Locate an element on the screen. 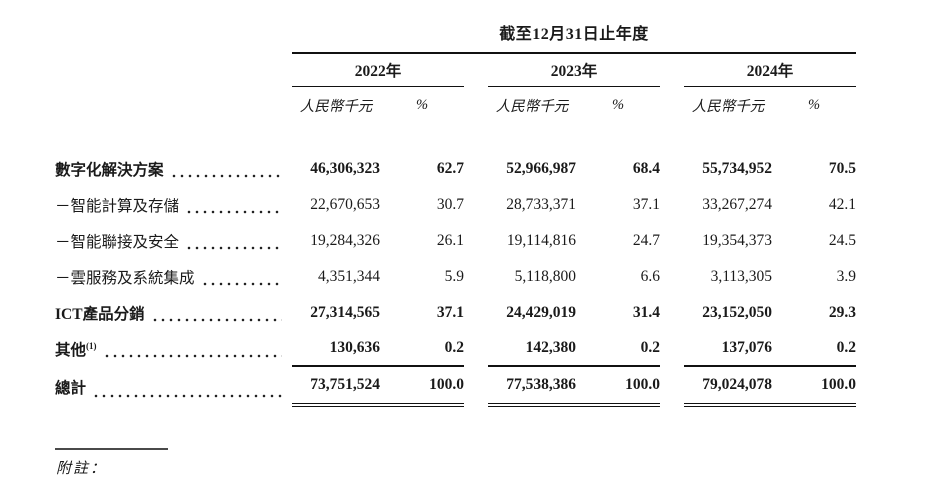 Image resolution: width=925 pixels, height=490 pixels. amount-cell: 73,751,524 is located at coordinates (336, 387).